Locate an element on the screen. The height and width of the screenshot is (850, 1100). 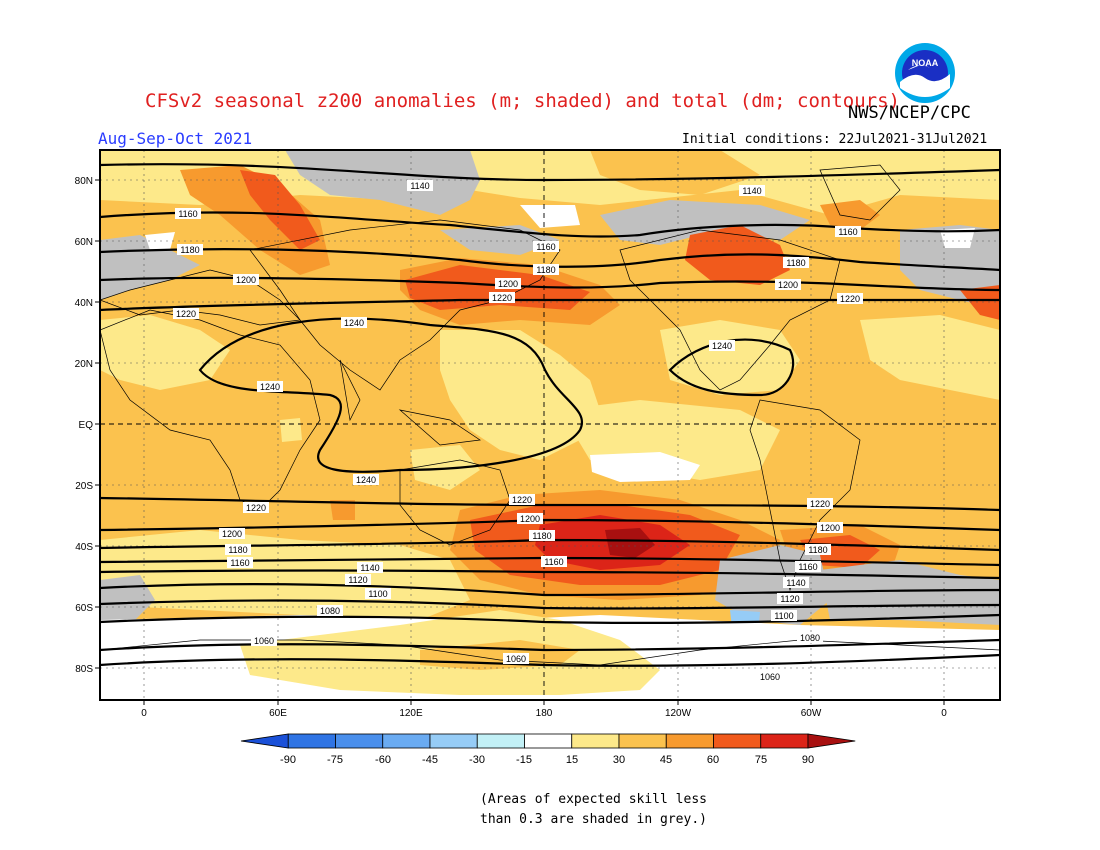
initial-conditions: Initial conditions: 22Jul2021-31Jul2021 is located at coordinates (835, 139).